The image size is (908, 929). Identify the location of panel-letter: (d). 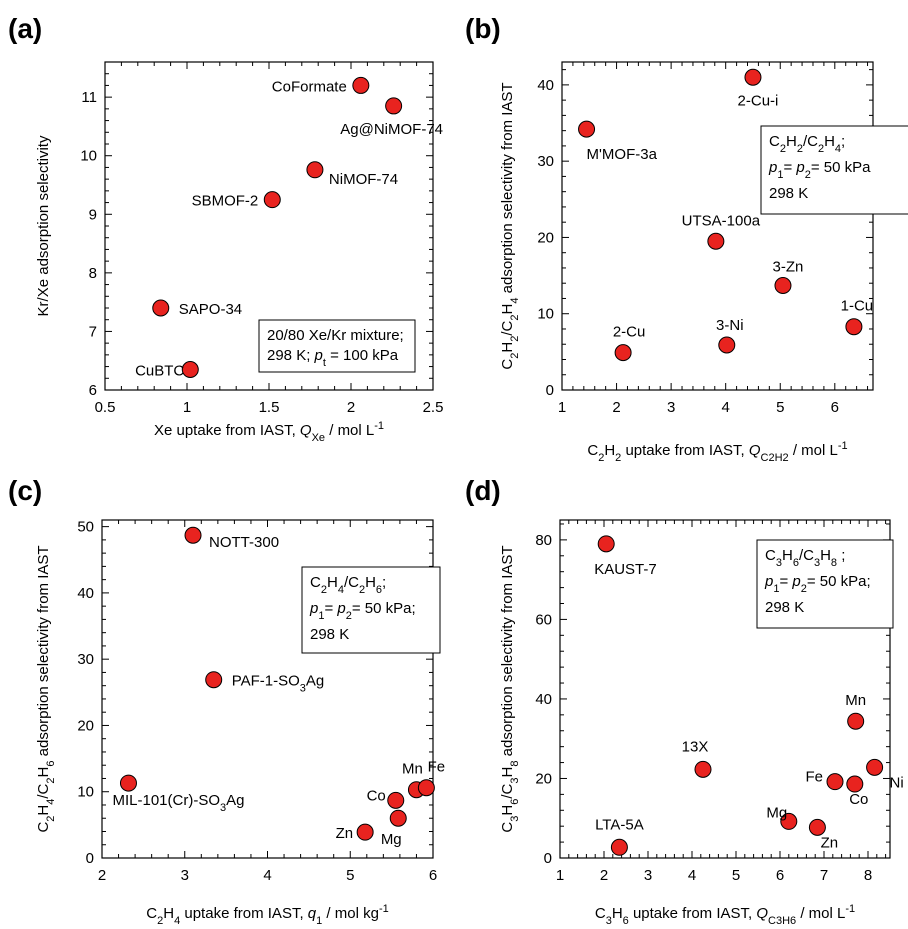
(483, 490).